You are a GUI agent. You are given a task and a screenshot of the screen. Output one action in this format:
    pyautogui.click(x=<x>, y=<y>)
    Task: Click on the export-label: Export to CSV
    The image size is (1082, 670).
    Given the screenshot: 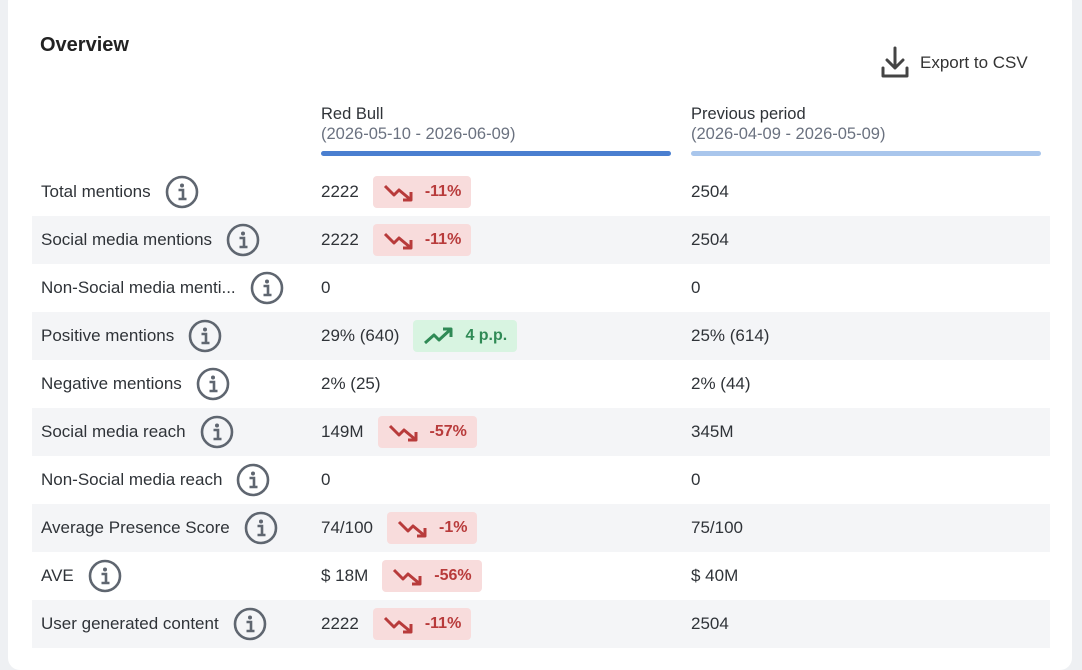 What is the action you would take?
    pyautogui.click(x=974, y=62)
    